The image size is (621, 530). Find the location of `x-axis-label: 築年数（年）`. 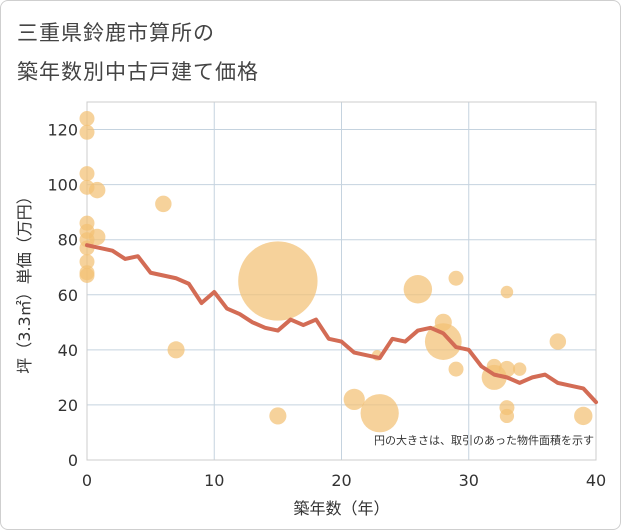

x-axis-label: 築年数（年） is located at coordinates (341, 508).